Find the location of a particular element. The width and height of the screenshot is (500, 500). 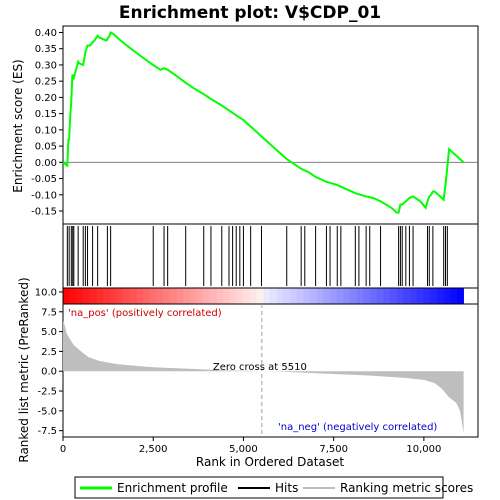

metric-tick-label: 10.0 is located at coordinates (46, 292).